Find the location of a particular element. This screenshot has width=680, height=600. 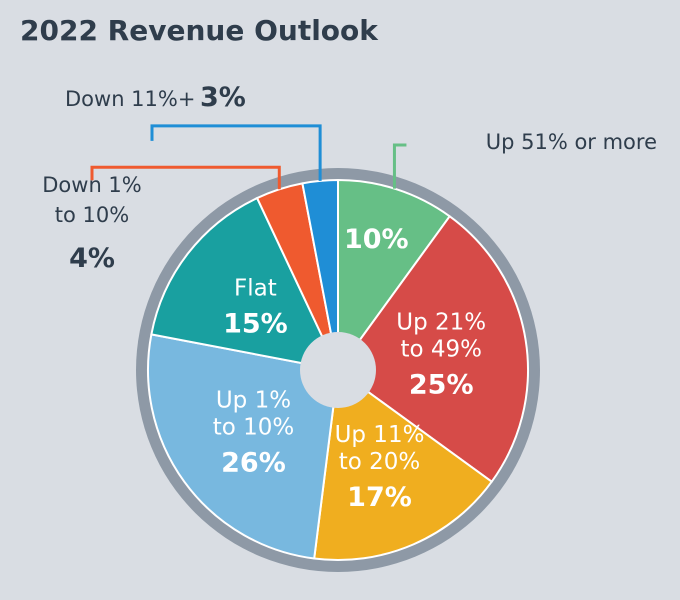

slice-category-label: Down 11%+ is located at coordinates (130, 99).